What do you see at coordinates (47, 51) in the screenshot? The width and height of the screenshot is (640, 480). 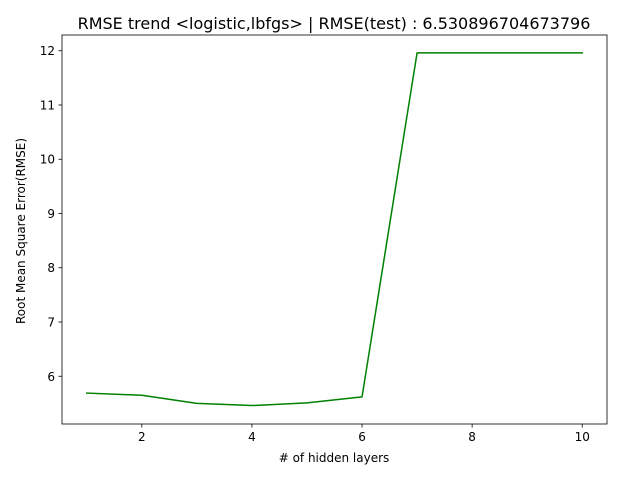 I see `y-tick-label: 12` at bounding box center [47, 51].